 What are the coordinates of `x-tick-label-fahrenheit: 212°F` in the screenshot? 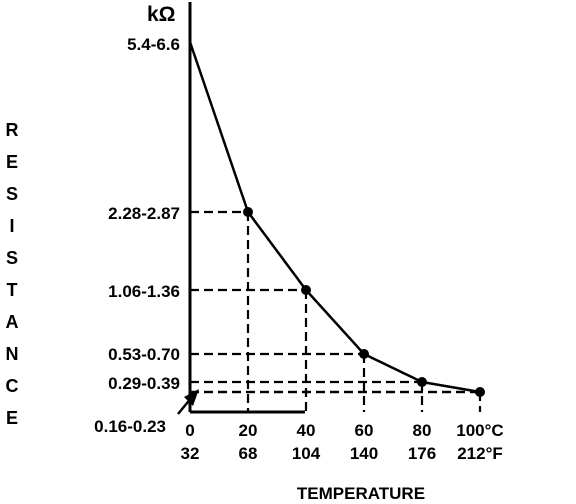 It's located at (480, 453).